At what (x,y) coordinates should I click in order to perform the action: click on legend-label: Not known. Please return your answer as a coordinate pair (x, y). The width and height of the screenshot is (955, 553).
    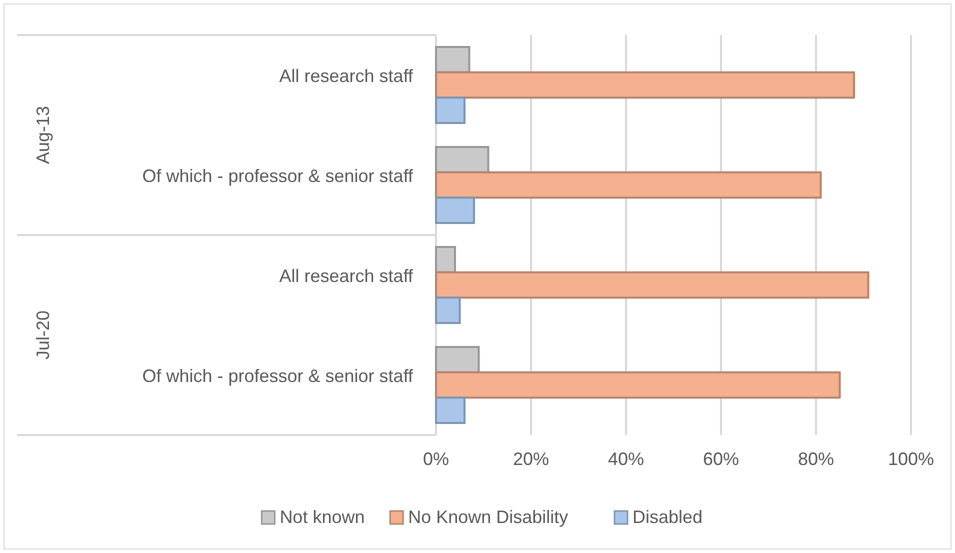
    Looking at the image, I should click on (322, 516).